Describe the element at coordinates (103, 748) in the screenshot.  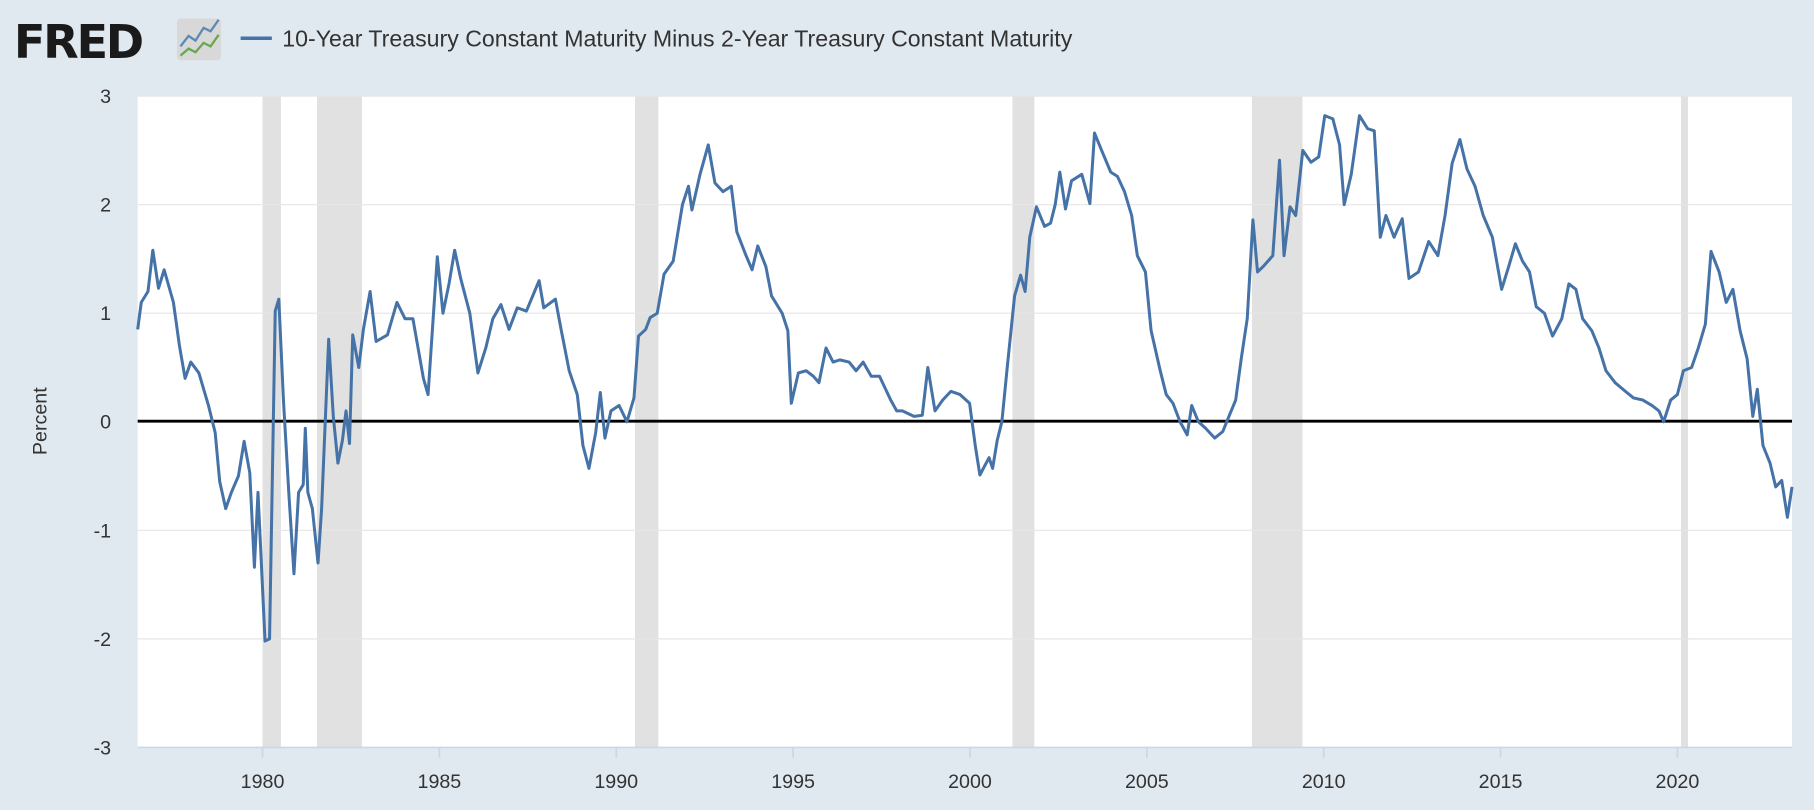
I see `y-tick-label: -3` at that location.